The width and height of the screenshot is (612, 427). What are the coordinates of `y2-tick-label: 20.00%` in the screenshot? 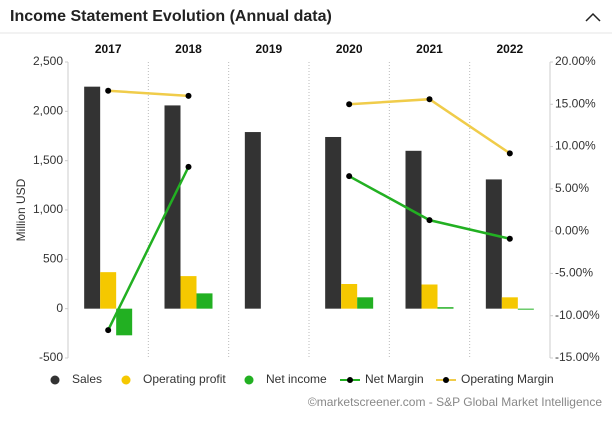 It's located at (575, 61).